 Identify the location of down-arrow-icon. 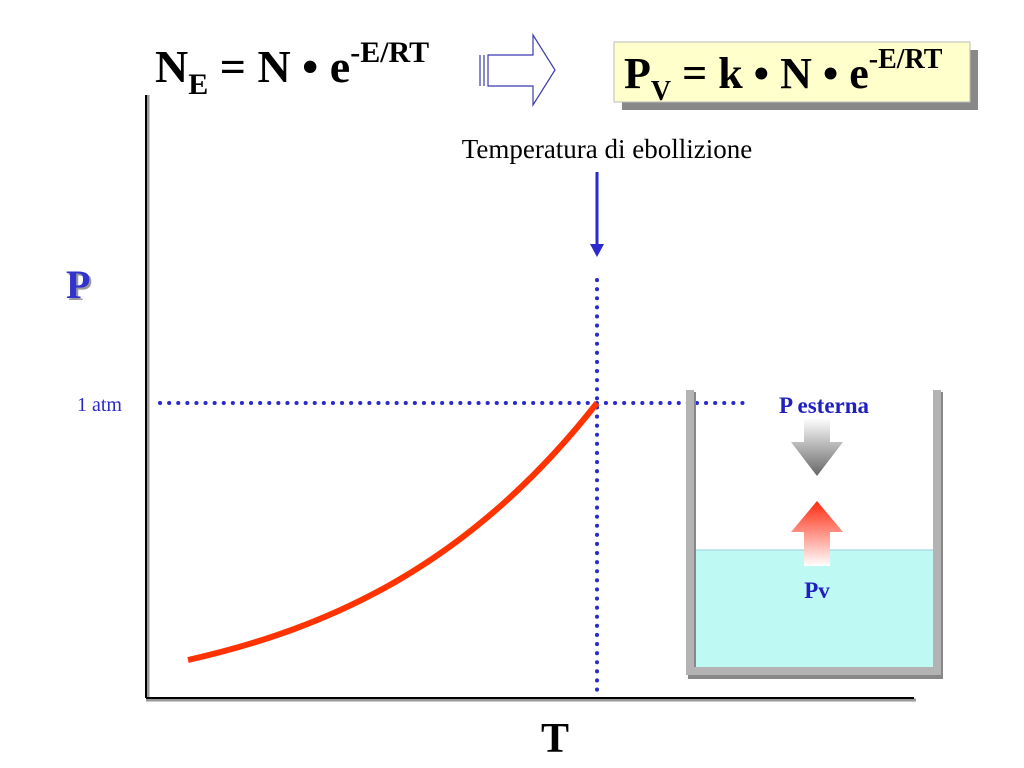
(597, 214).